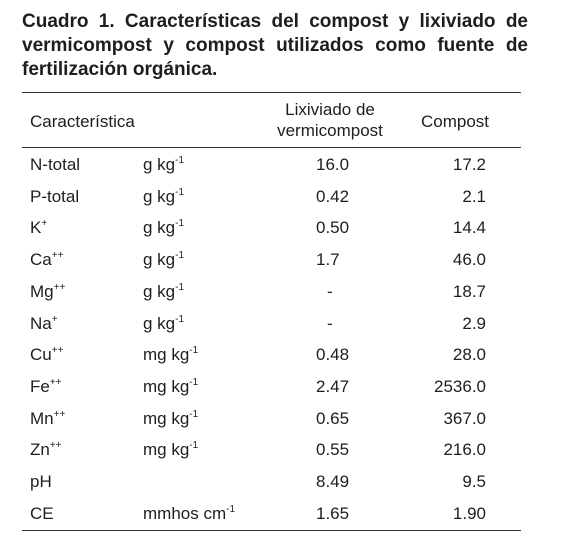 Image resolution: width=566 pixels, height=557 pixels. I want to click on characteristic: Ca++, so click(46, 260).